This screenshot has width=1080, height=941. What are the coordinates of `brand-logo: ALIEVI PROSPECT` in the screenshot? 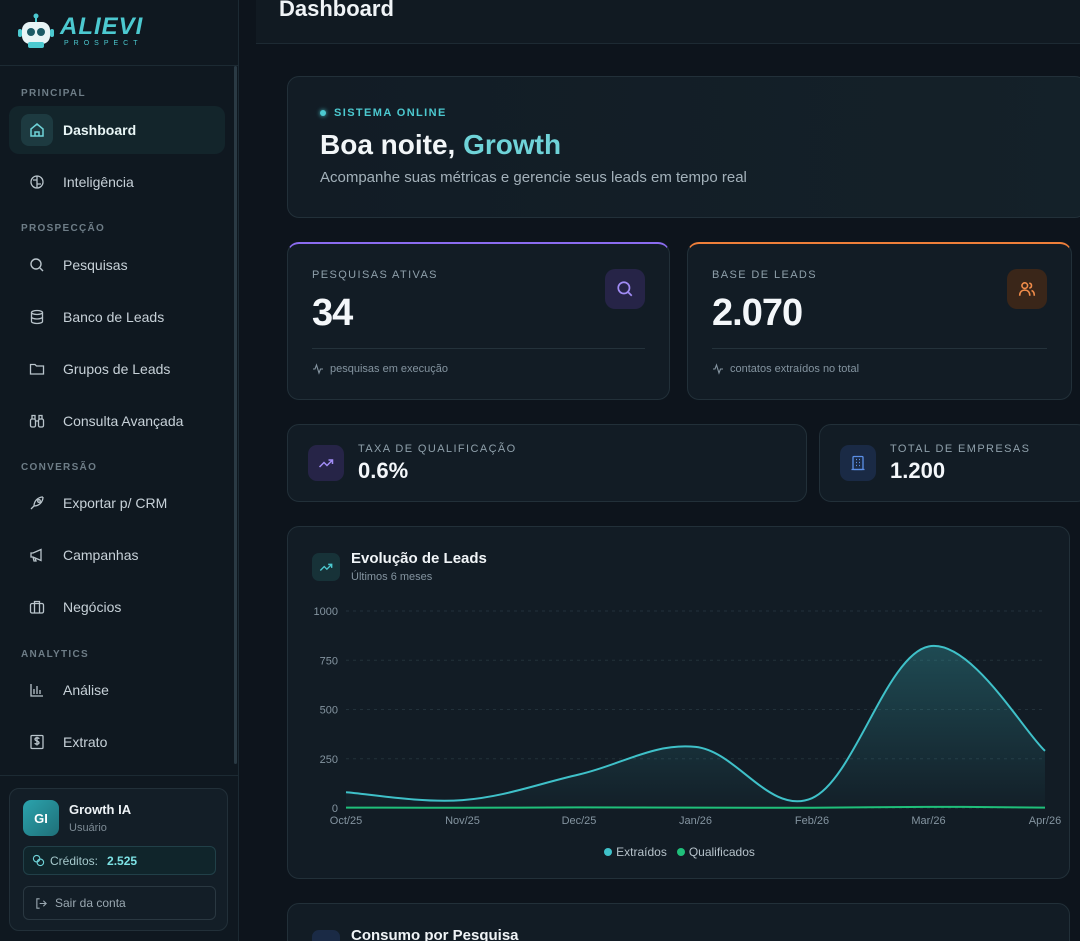 It's located at (79, 31).